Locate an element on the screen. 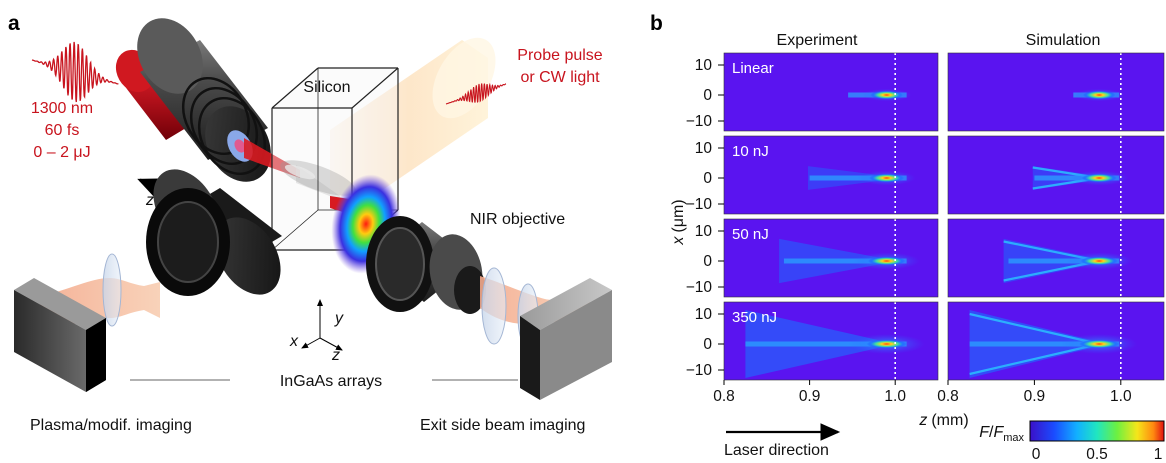 The image size is (1166, 463). left-imaging-objective is located at coordinates (214, 232).